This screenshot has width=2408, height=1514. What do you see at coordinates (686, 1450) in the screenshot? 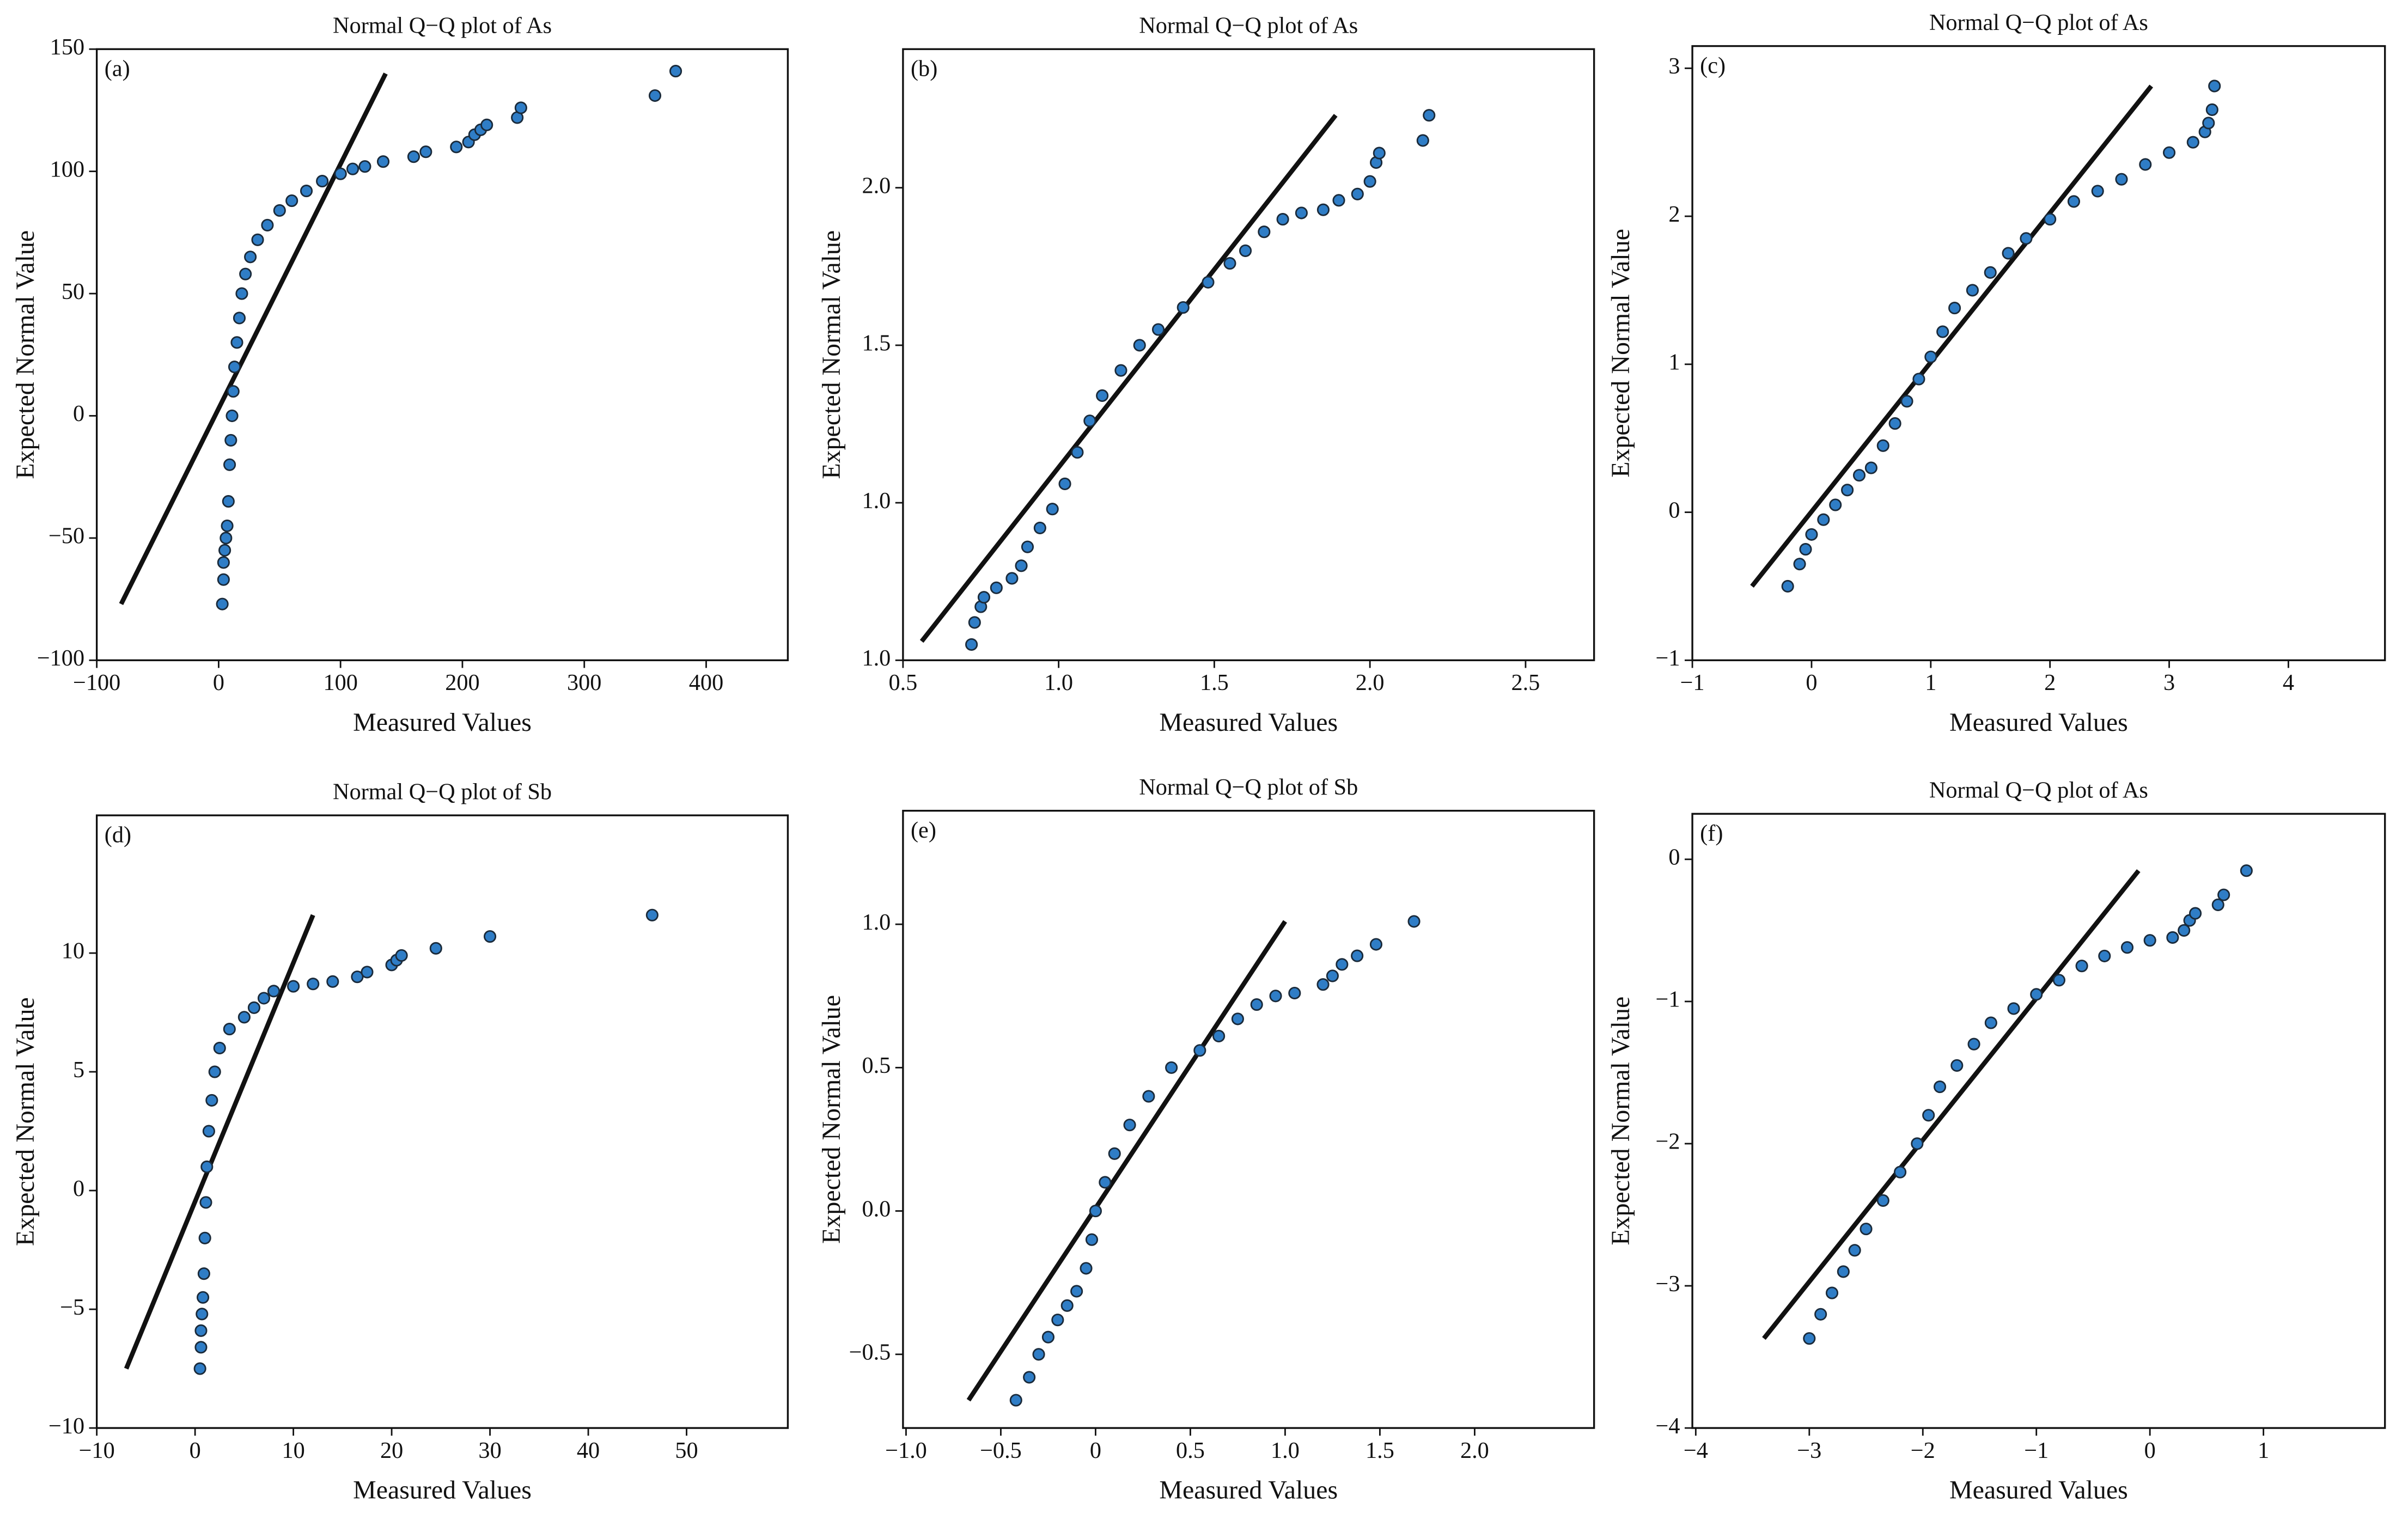
I see `x-tick-label: 50` at bounding box center [686, 1450].